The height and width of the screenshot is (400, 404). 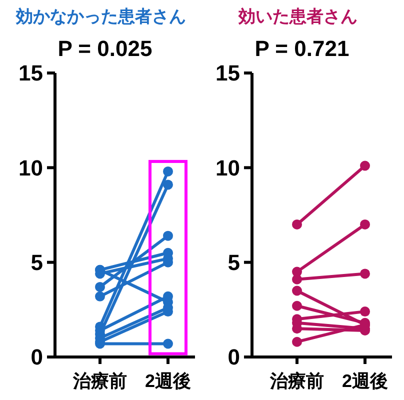 What do you see at coordinates (298, 16) in the screenshot?
I see `chart-title: 効いた患者さん` at bounding box center [298, 16].